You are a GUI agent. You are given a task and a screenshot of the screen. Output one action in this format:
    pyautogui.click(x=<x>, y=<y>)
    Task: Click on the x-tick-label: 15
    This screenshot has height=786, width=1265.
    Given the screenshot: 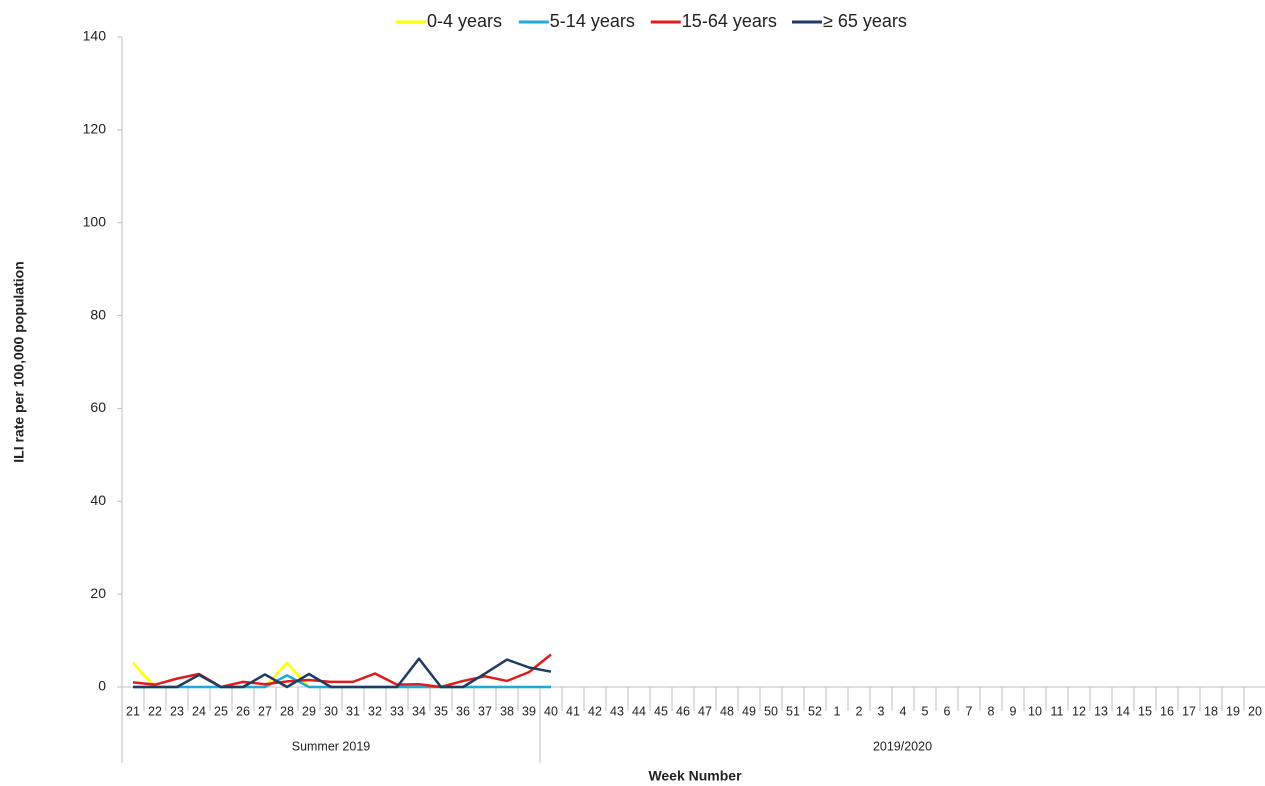 What is the action you would take?
    pyautogui.click(x=1145, y=711)
    